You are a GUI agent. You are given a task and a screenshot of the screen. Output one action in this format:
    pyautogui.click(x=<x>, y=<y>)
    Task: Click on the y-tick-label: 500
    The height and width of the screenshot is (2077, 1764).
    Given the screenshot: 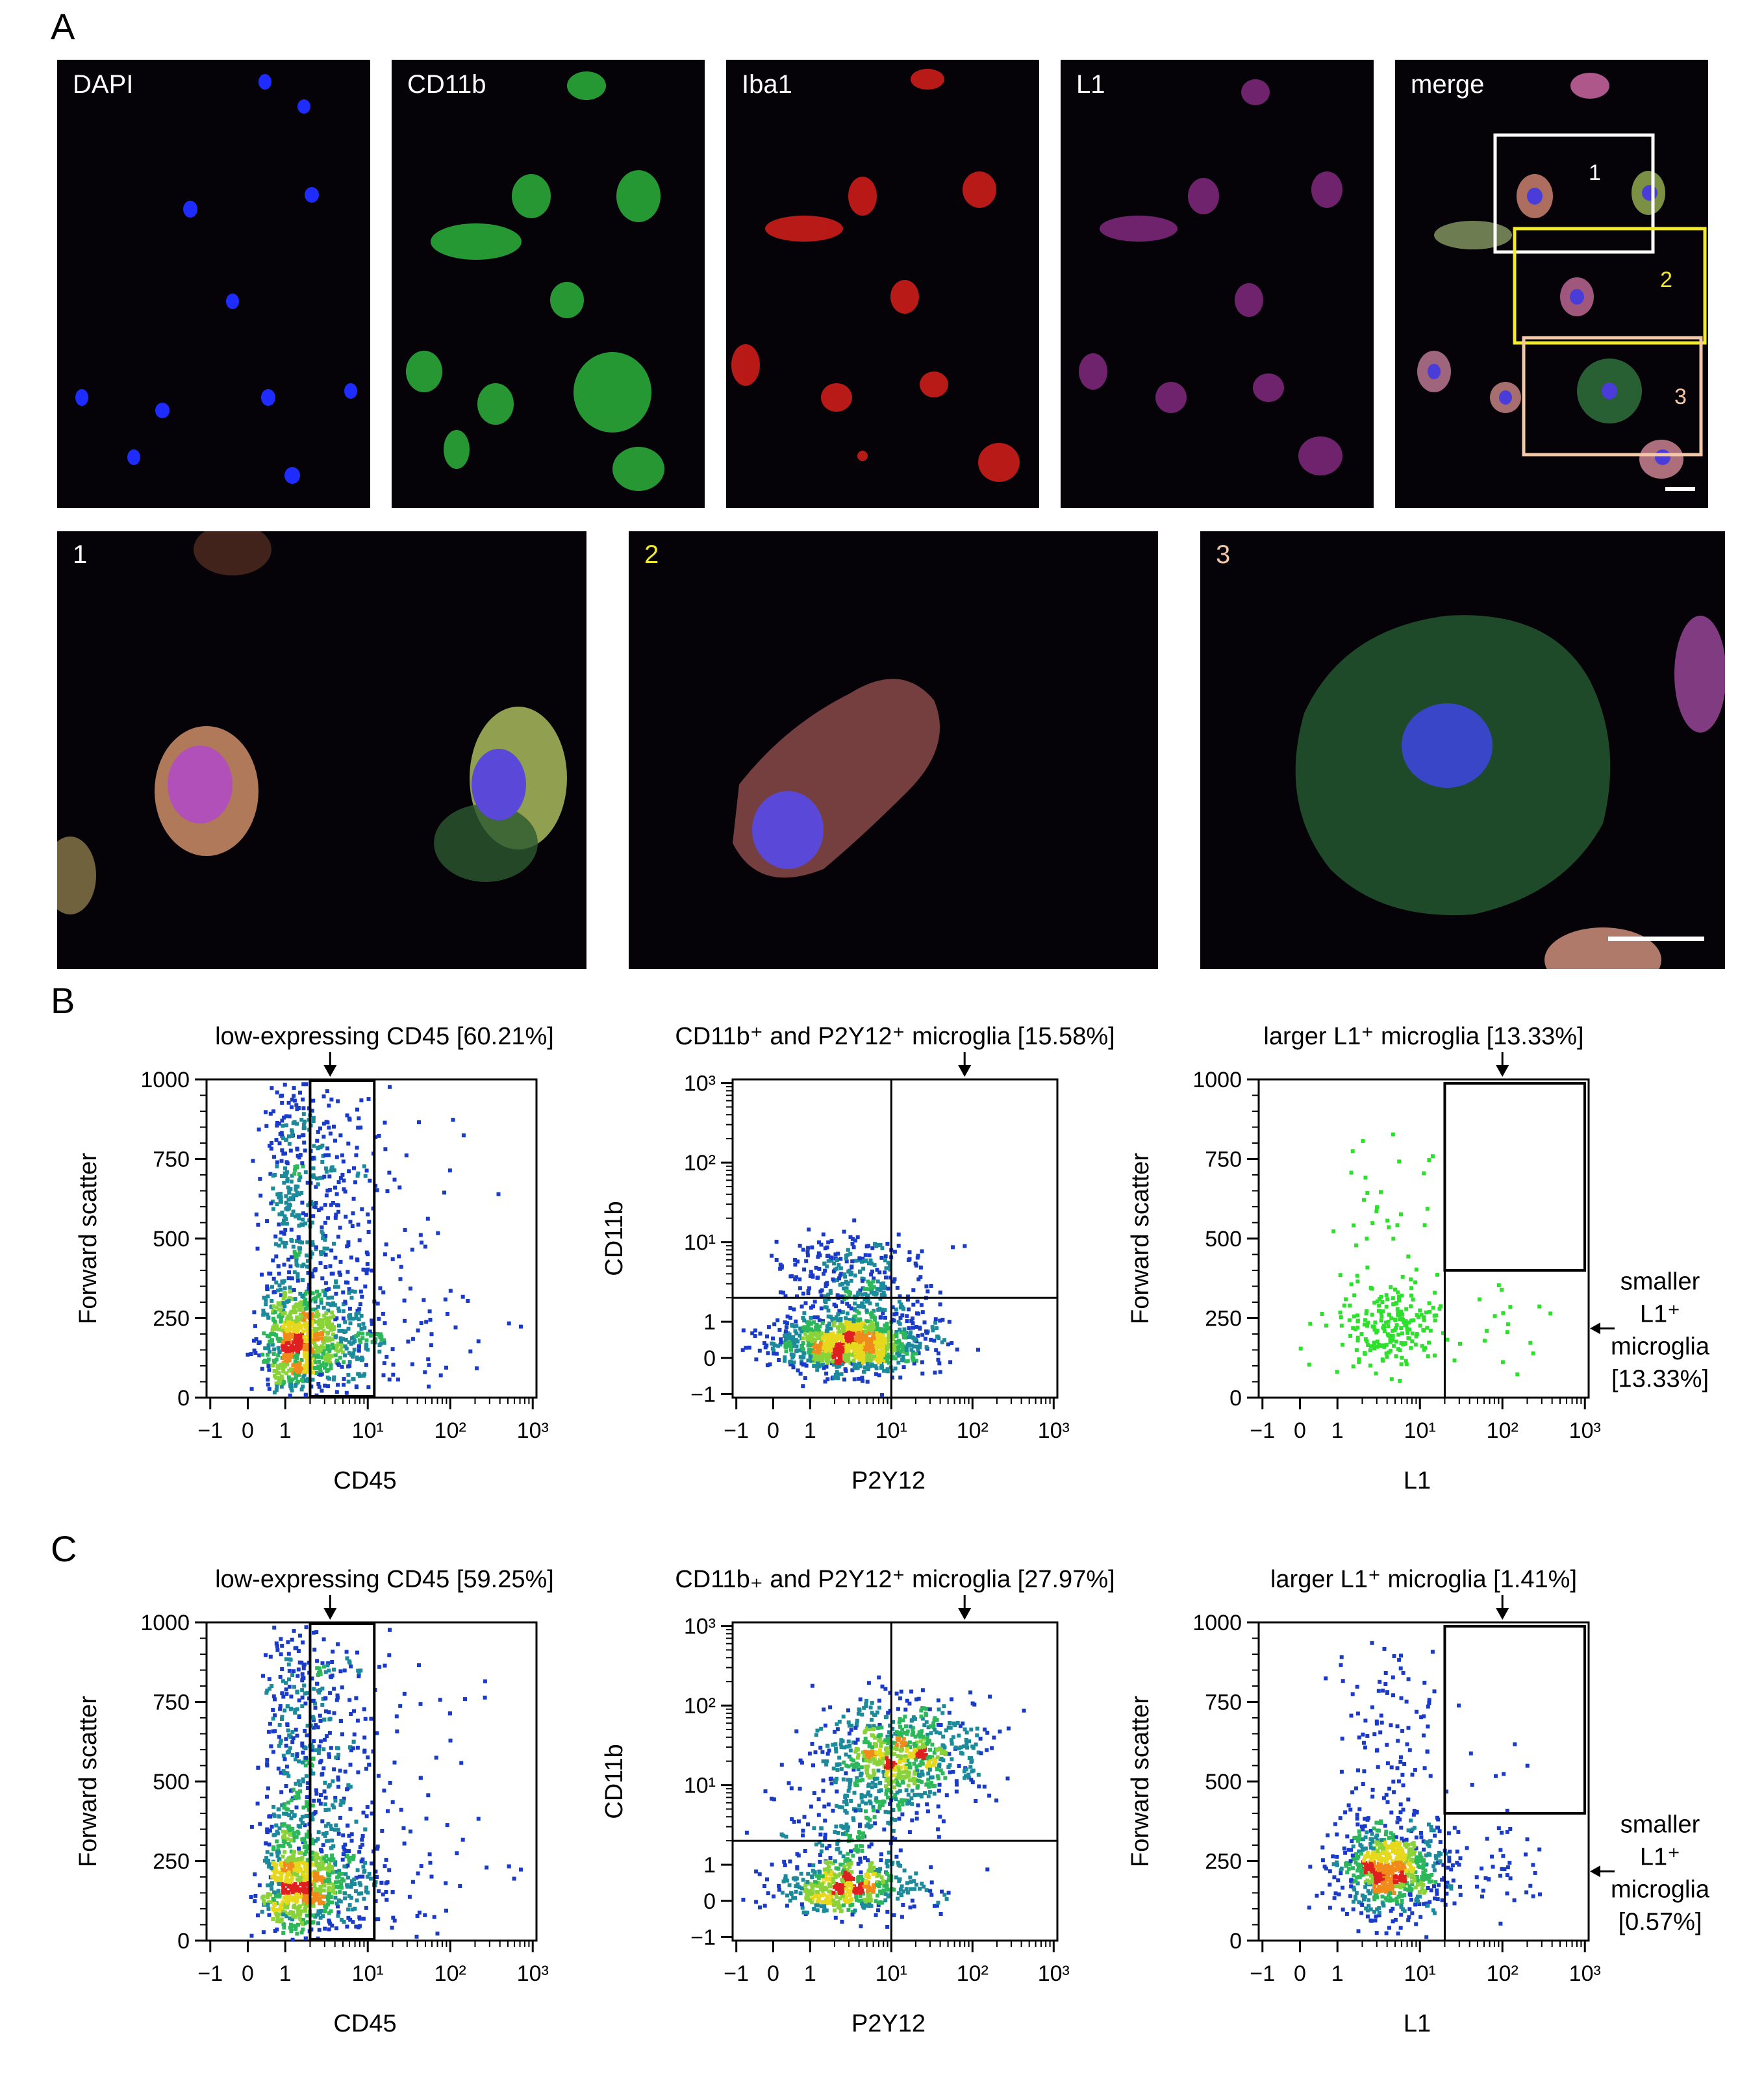 What is the action you would take?
    pyautogui.click(x=171, y=1782)
    